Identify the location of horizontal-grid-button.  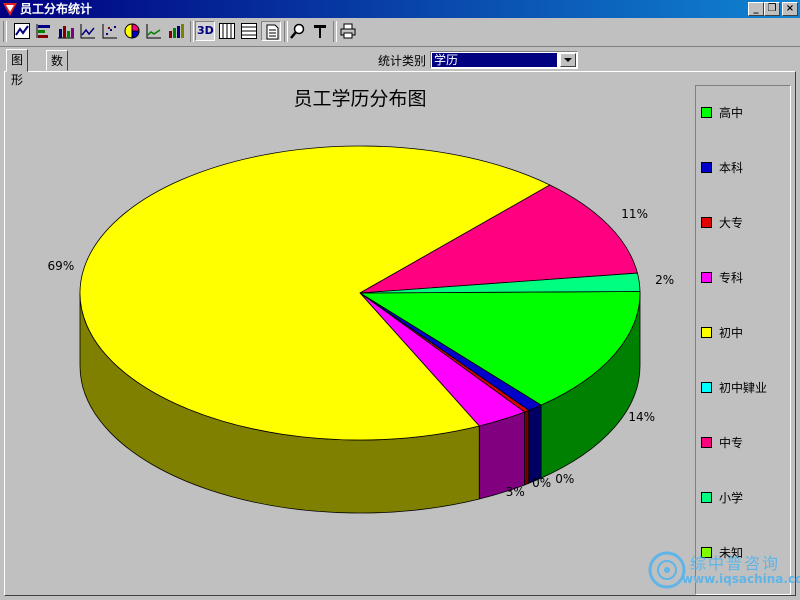
(249, 31).